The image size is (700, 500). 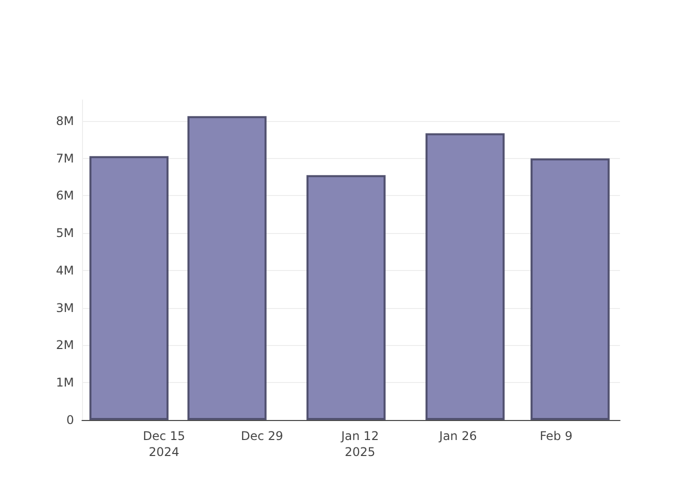 I want to click on x-tick-label: Jan 26, so click(x=457, y=436).